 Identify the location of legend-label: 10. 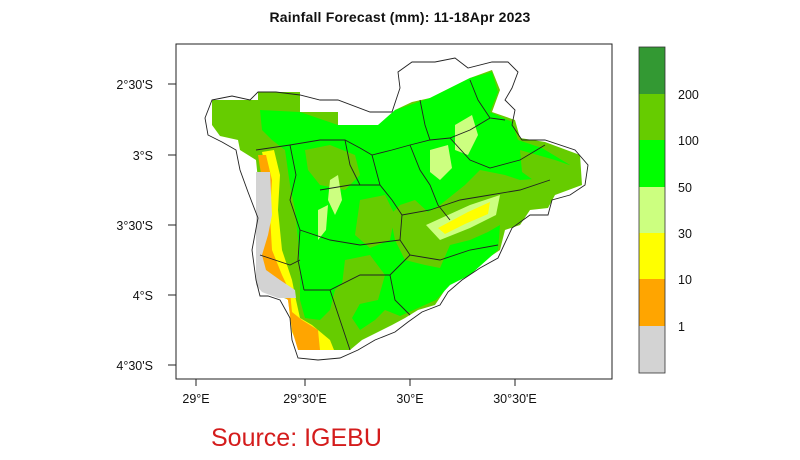
(685, 280).